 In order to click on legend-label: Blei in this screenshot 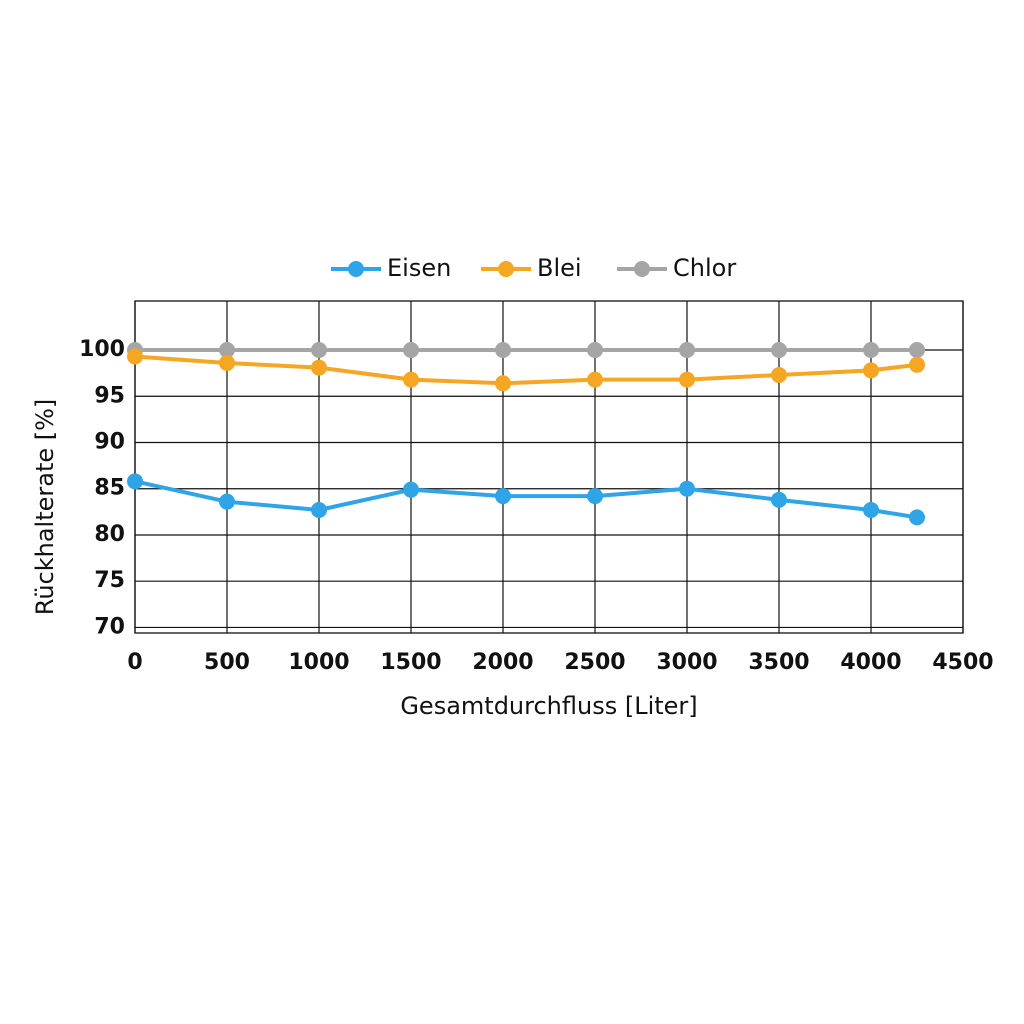, I will do `click(559, 268)`.